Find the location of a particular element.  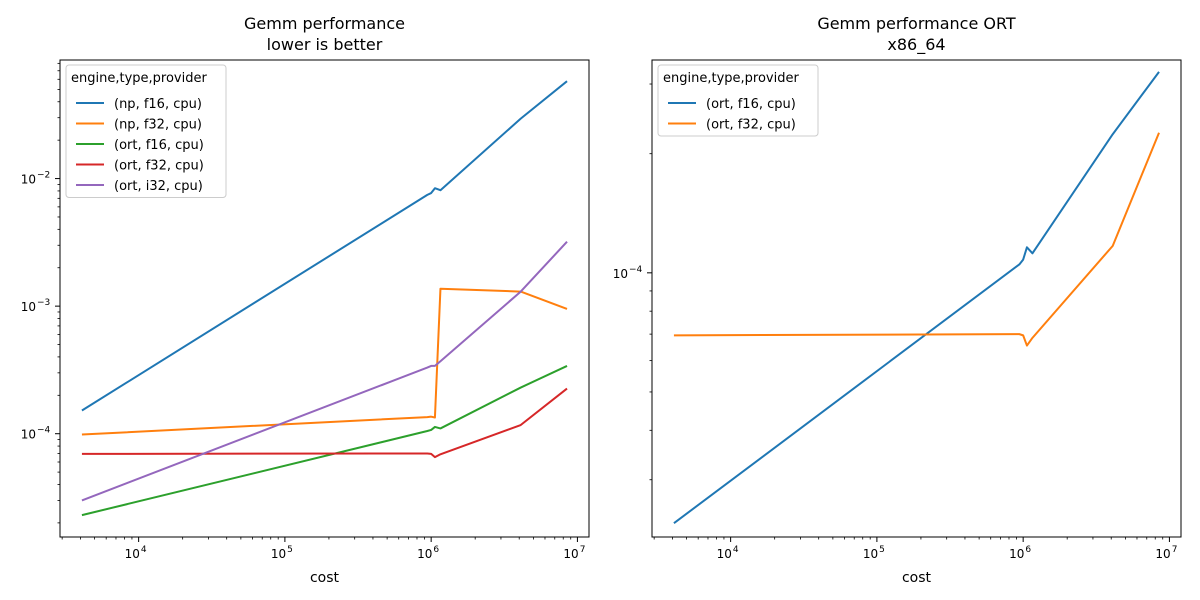

chart-right-xlabel: cost is located at coordinates (917, 578).